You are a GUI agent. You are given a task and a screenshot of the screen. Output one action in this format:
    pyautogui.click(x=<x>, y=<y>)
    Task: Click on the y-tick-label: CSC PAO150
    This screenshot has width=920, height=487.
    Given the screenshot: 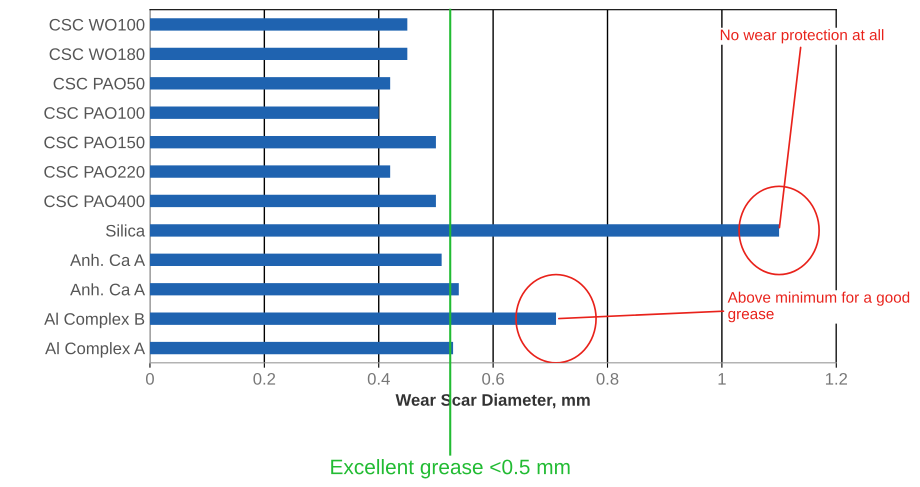 What is the action you would take?
    pyautogui.click(x=94, y=142)
    